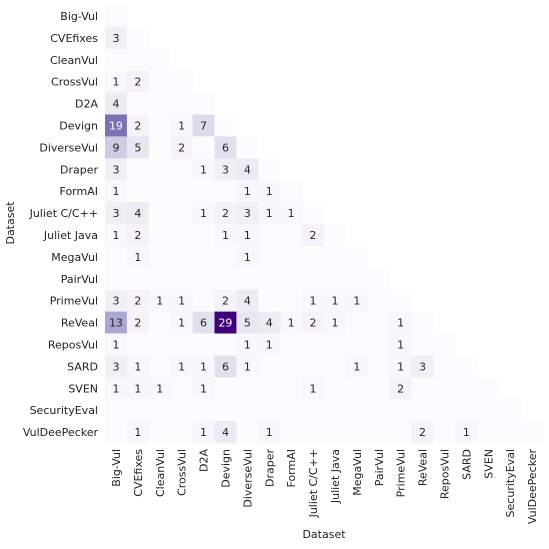  I want to click on y-tick-megavul: MegaVul, so click(74, 257).